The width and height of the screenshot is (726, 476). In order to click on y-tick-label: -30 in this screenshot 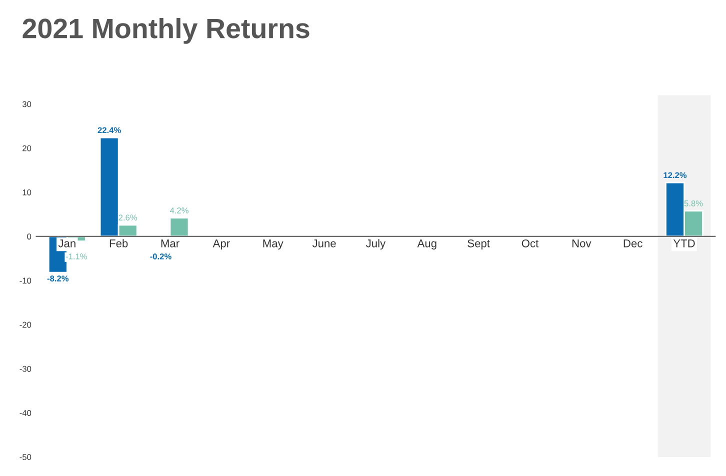, I will do `click(26, 369)`.